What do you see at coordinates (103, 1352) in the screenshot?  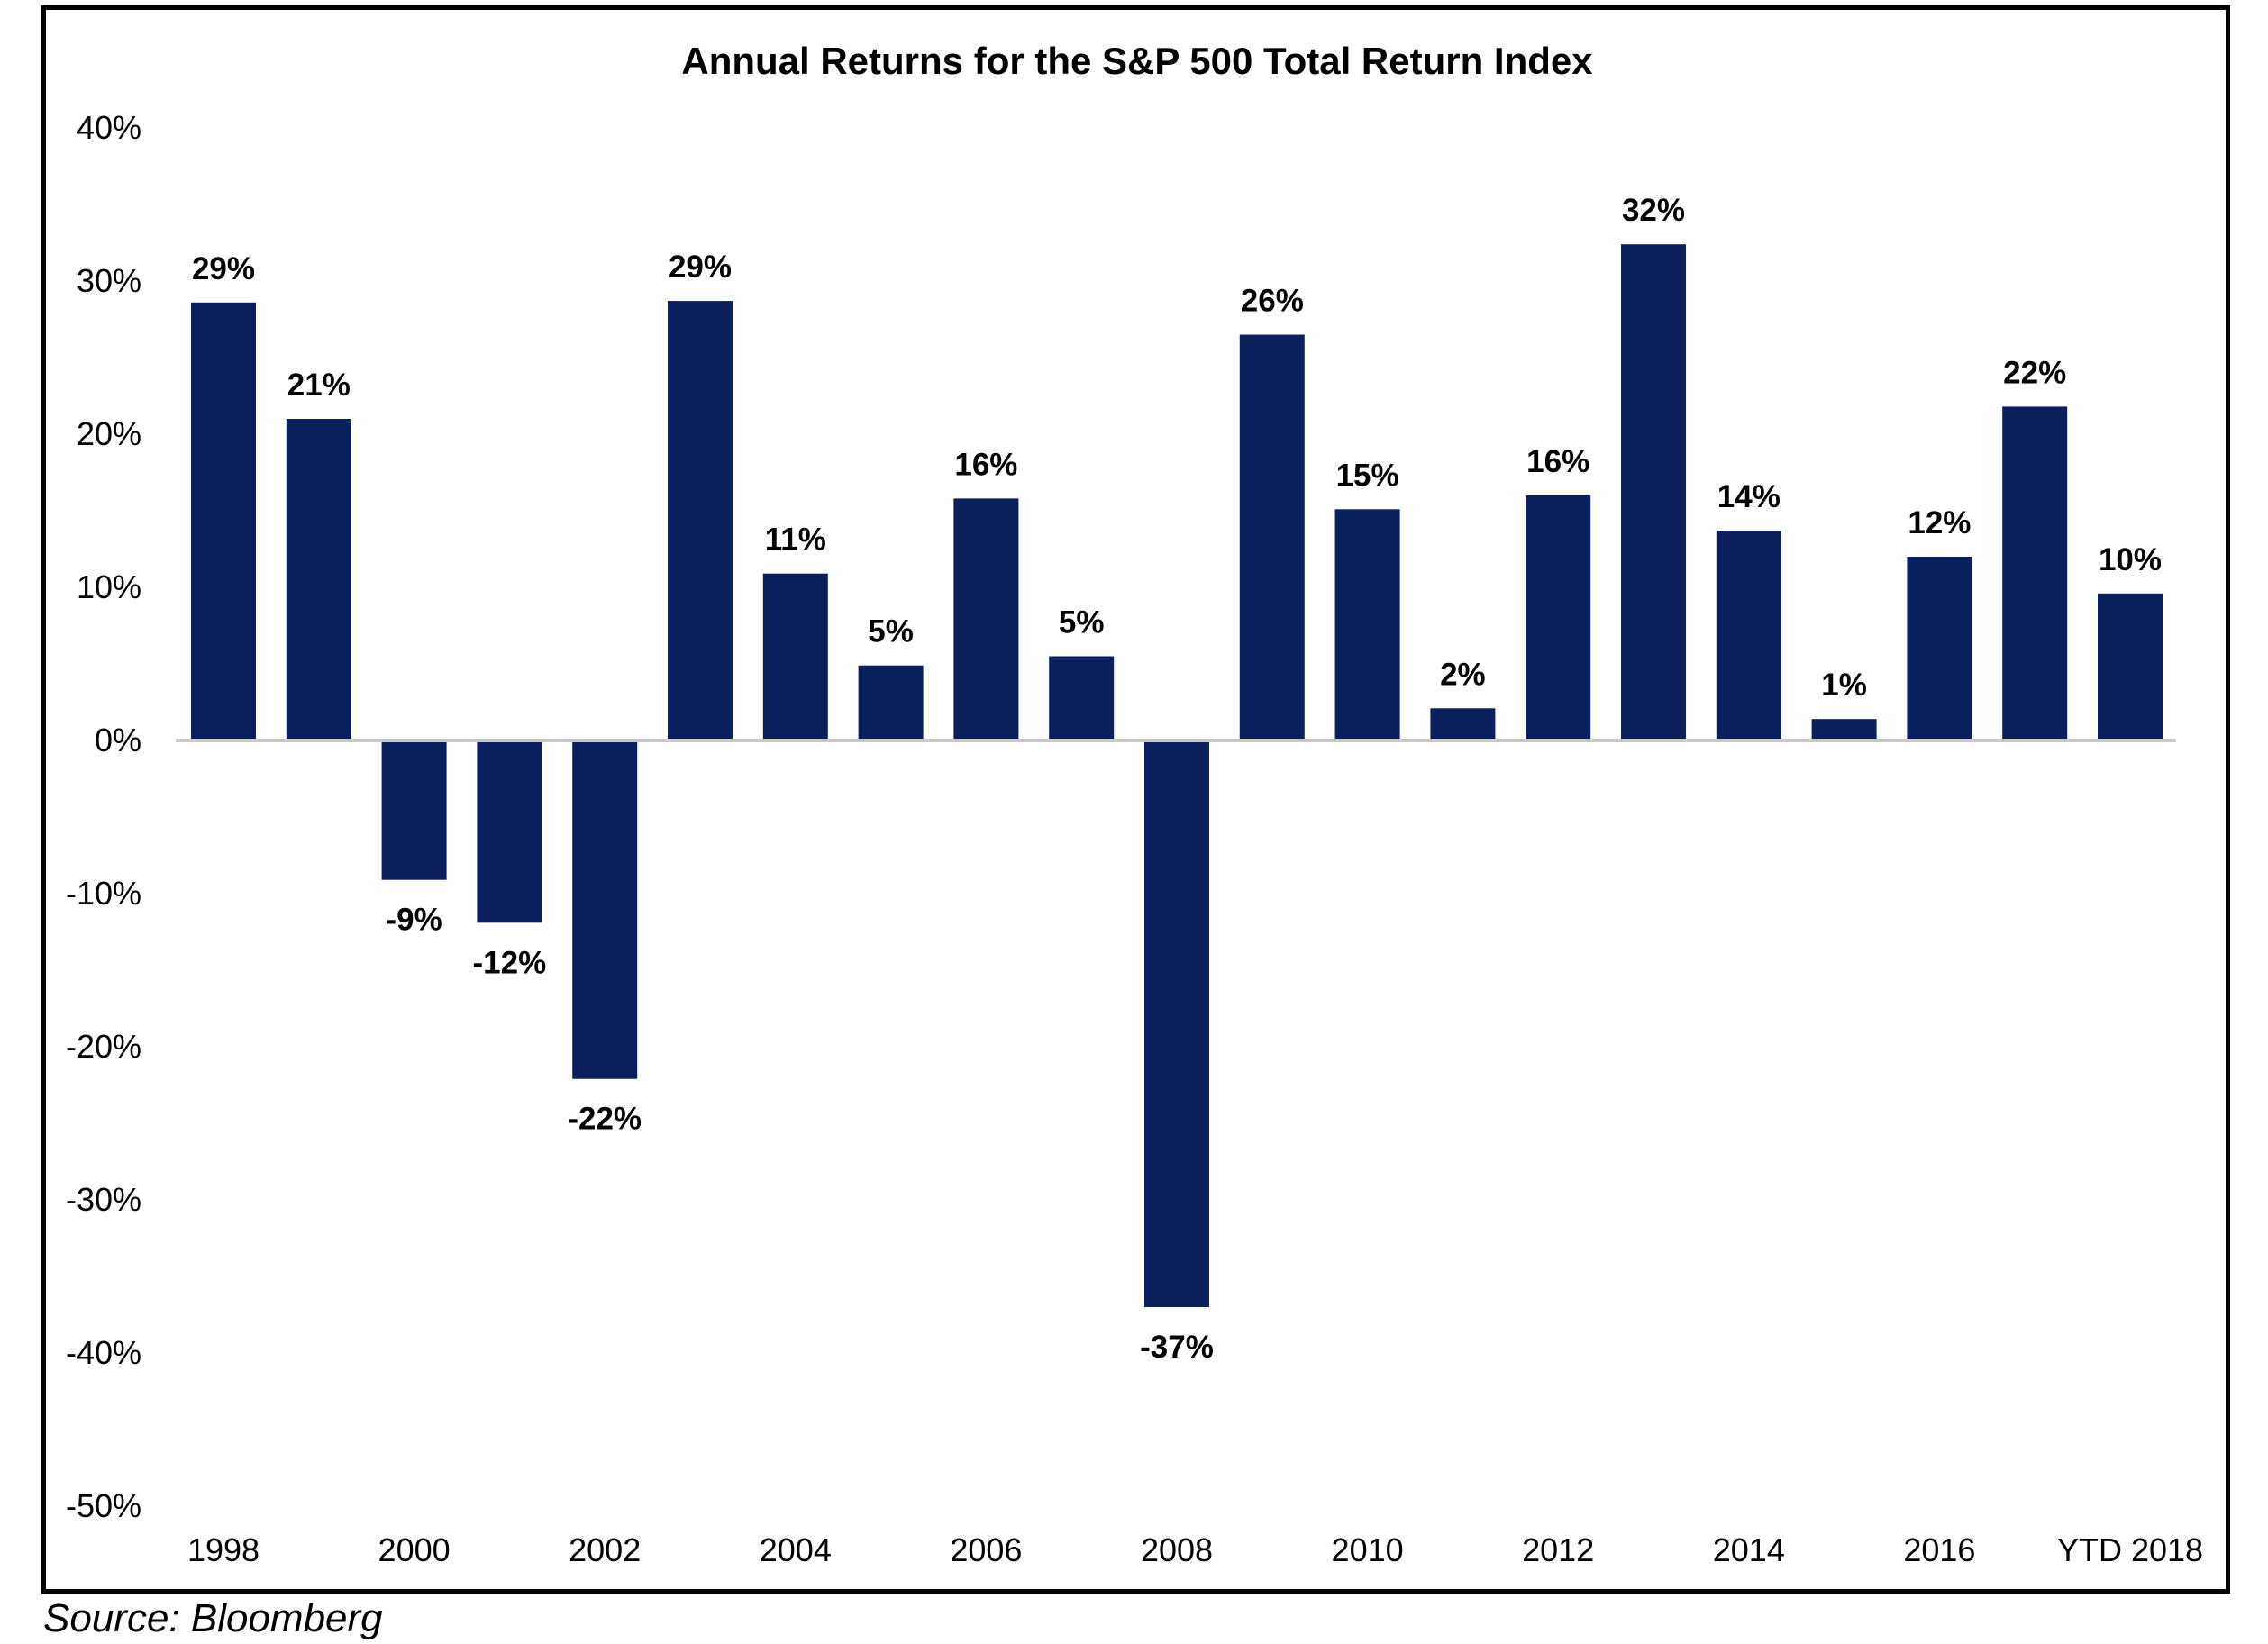 I see `y-tick-label: -40%` at bounding box center [103, 1352].